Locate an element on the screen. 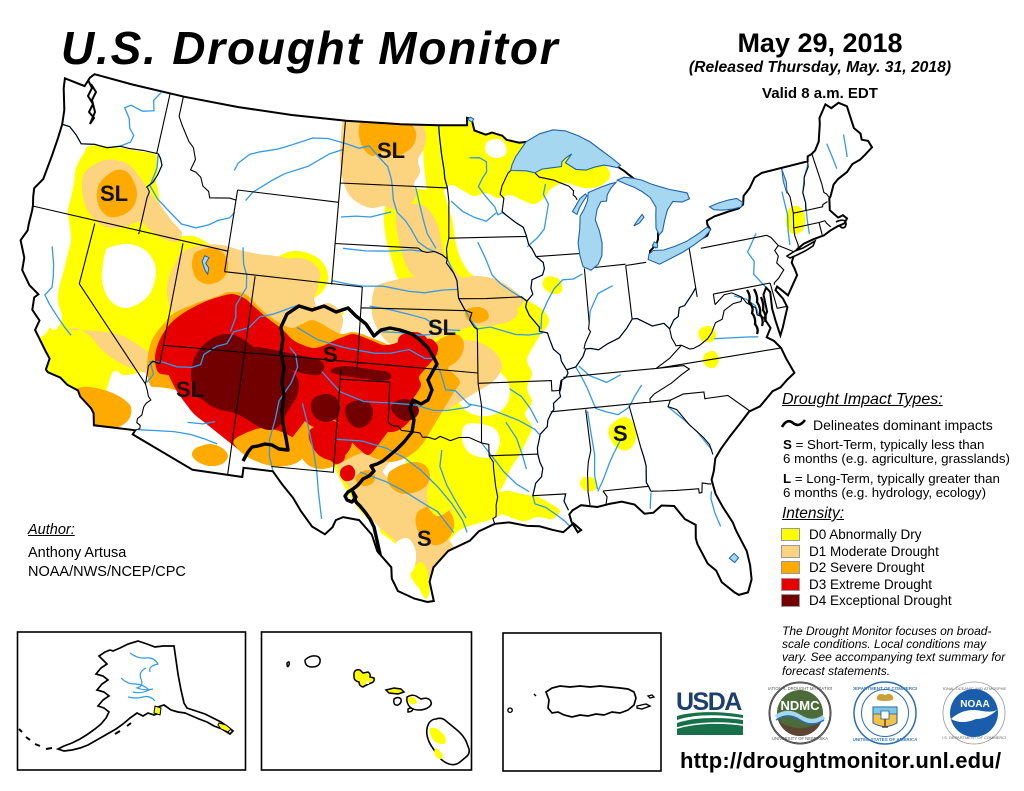 The width and height of the screenshot is (1024, 791). svg-text: NATIONAL DROUGHT MITIGATION is located at coordinates (800, 688).